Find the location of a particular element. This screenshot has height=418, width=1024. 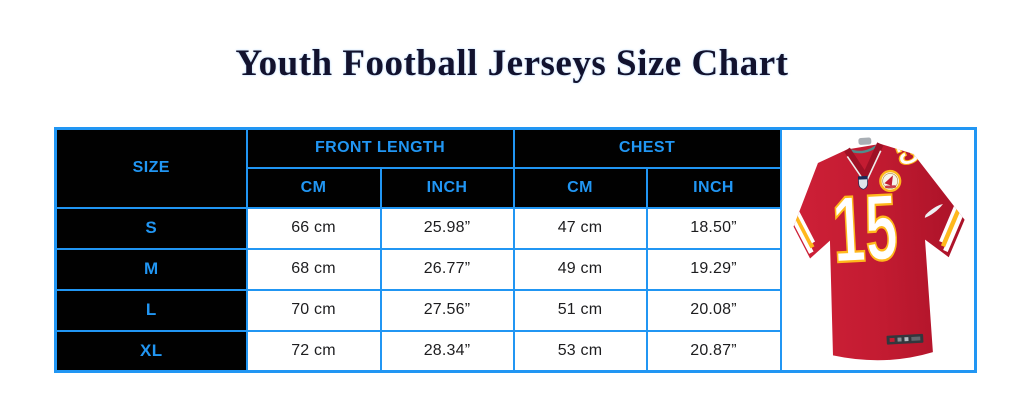

header-front-length: FRONT LENGTH is located at coordinates (380, 148).